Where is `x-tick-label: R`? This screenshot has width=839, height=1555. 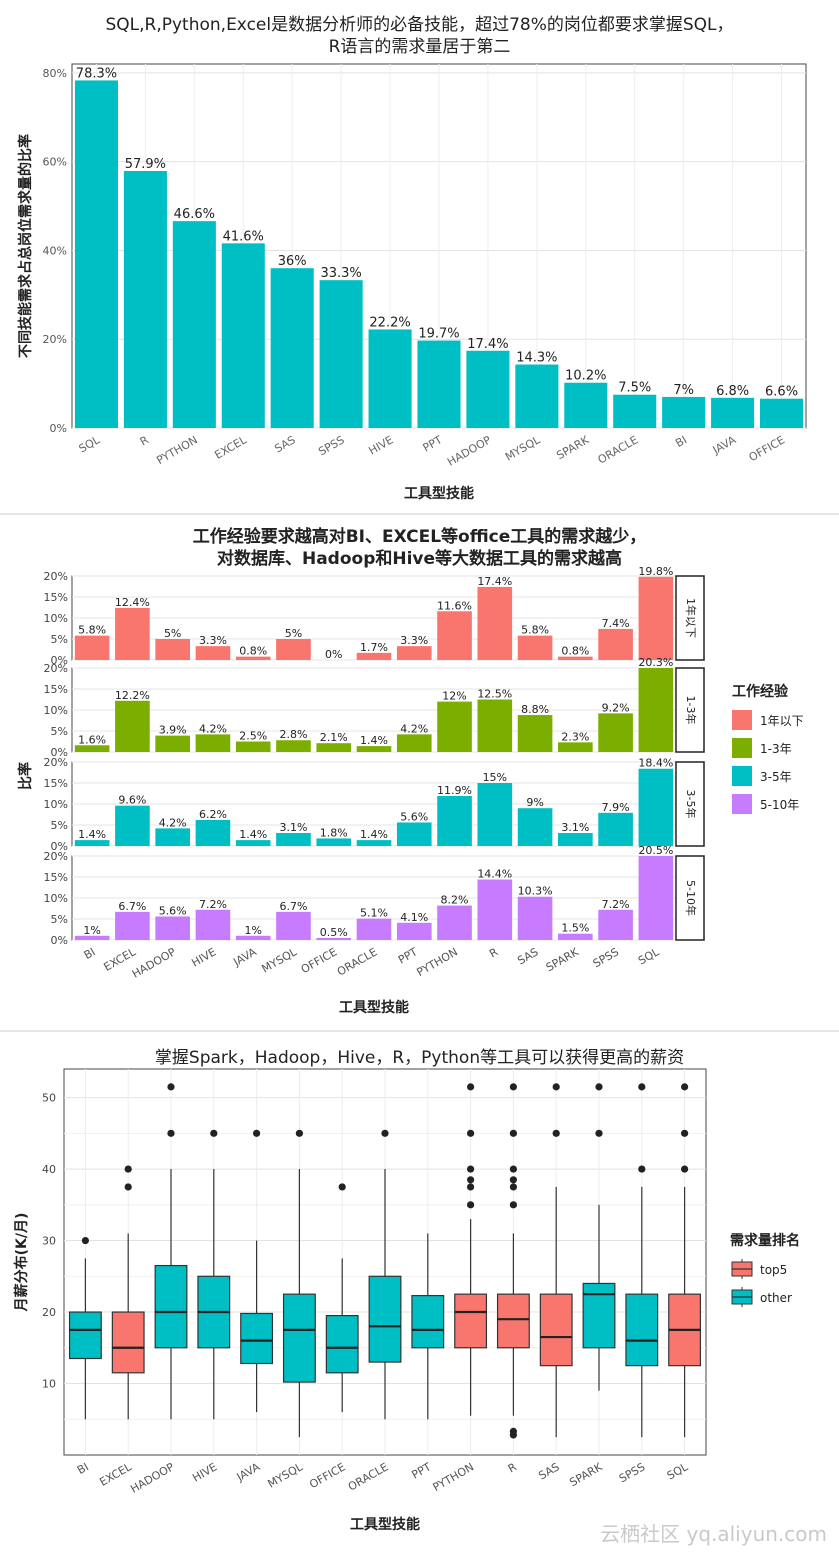 x-tick-label: R is located at coordinates (512, 1467).